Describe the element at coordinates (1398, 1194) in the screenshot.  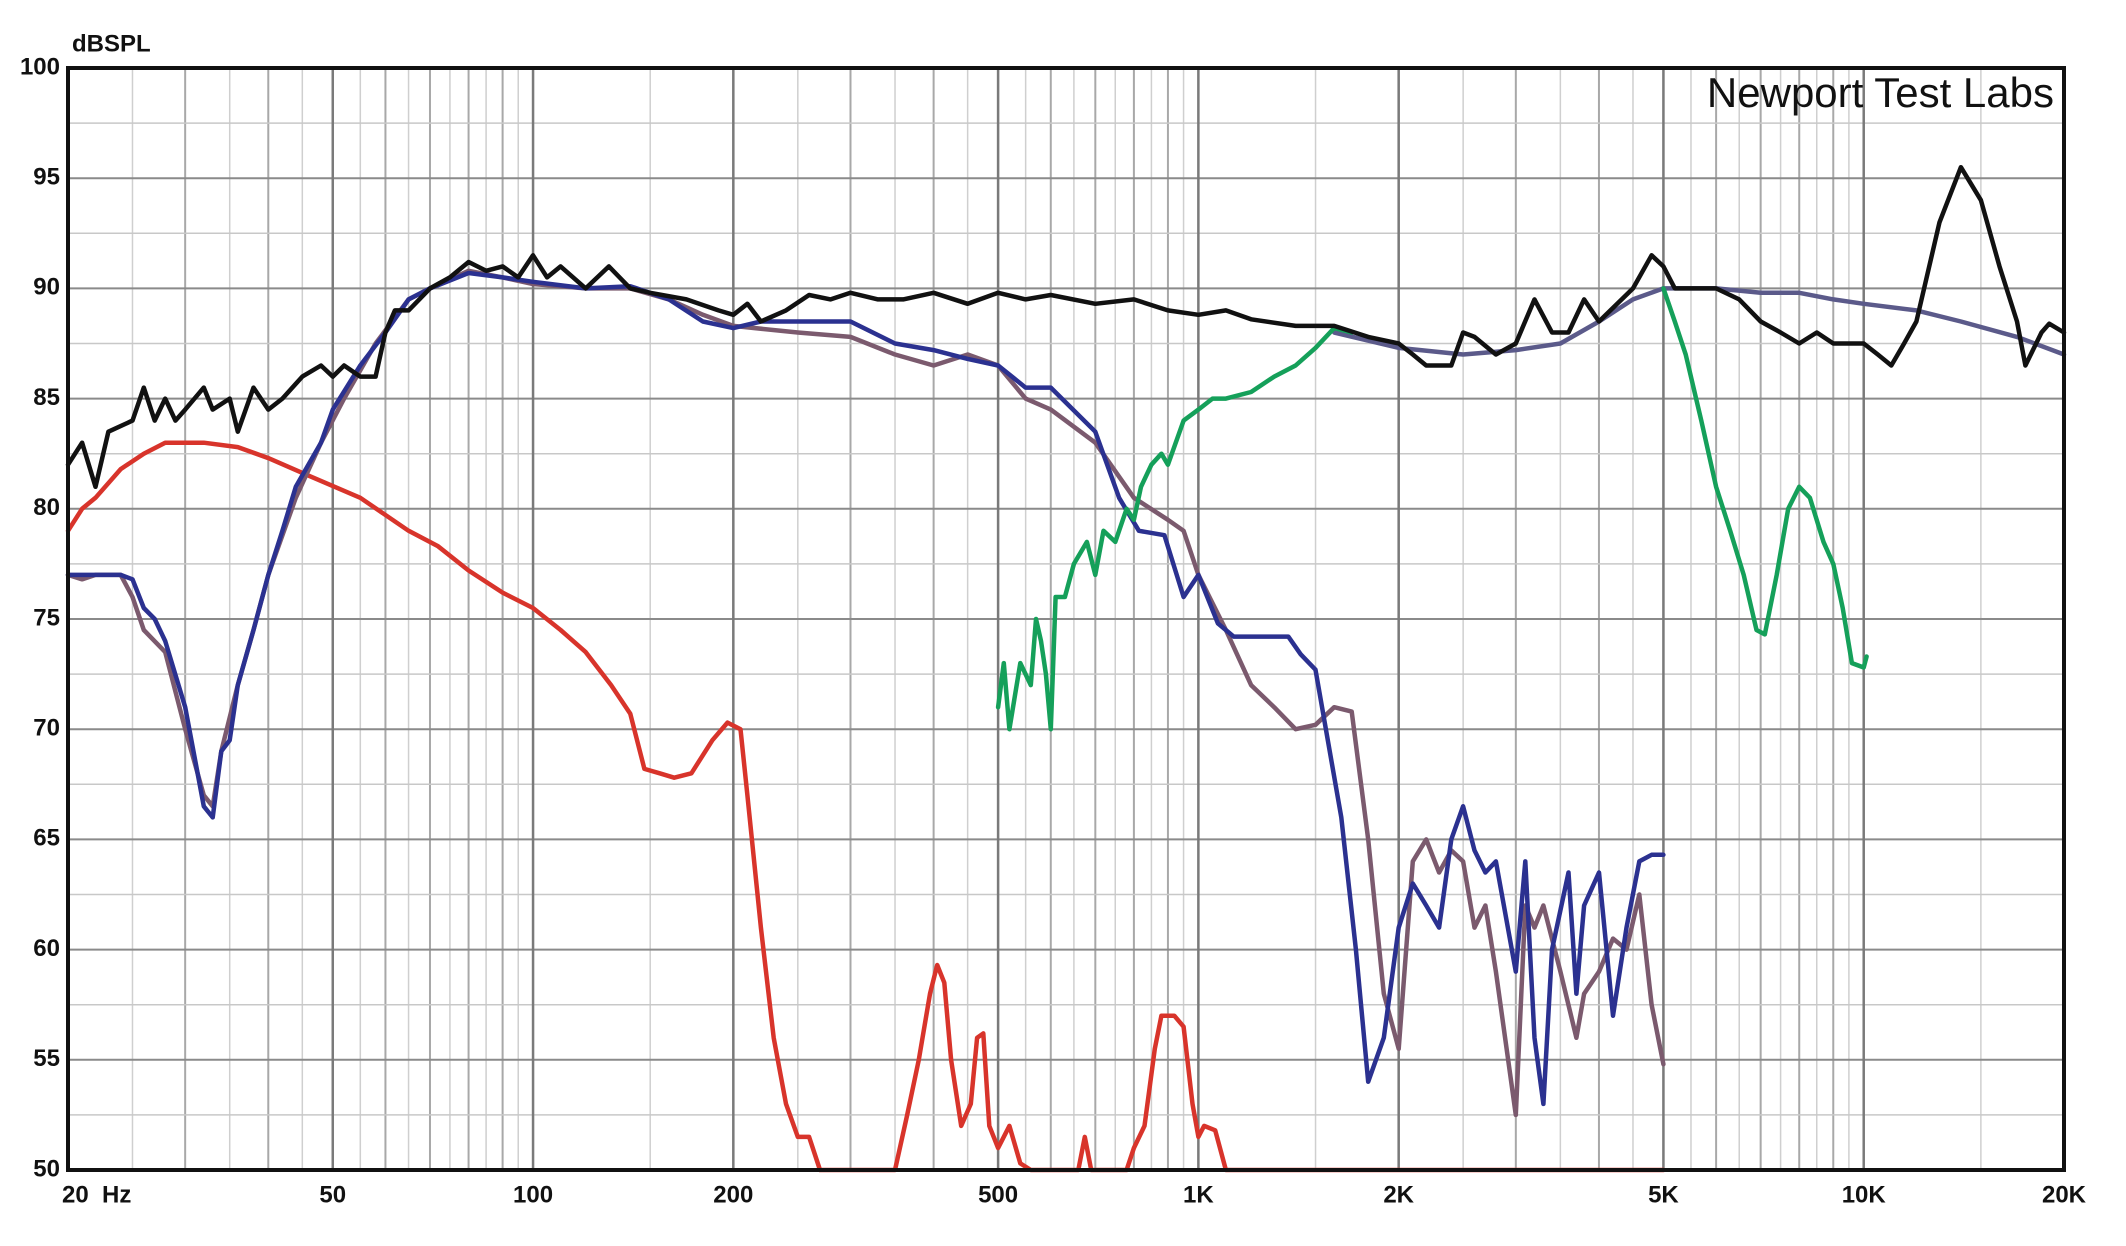
I see `x-tick-label: 2K` at that location.